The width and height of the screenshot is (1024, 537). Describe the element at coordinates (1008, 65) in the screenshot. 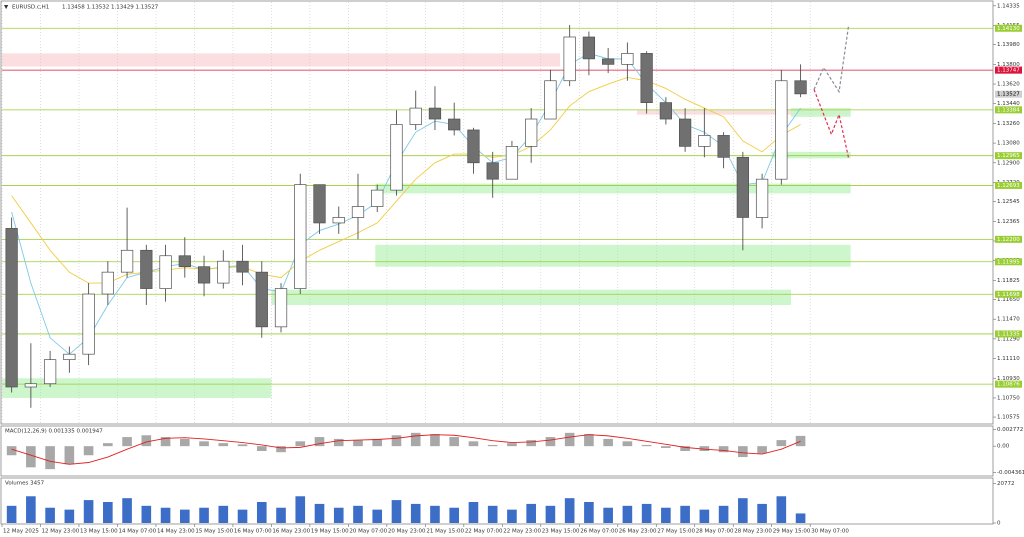

I see `y-tick-label: 1.13800` at that location.